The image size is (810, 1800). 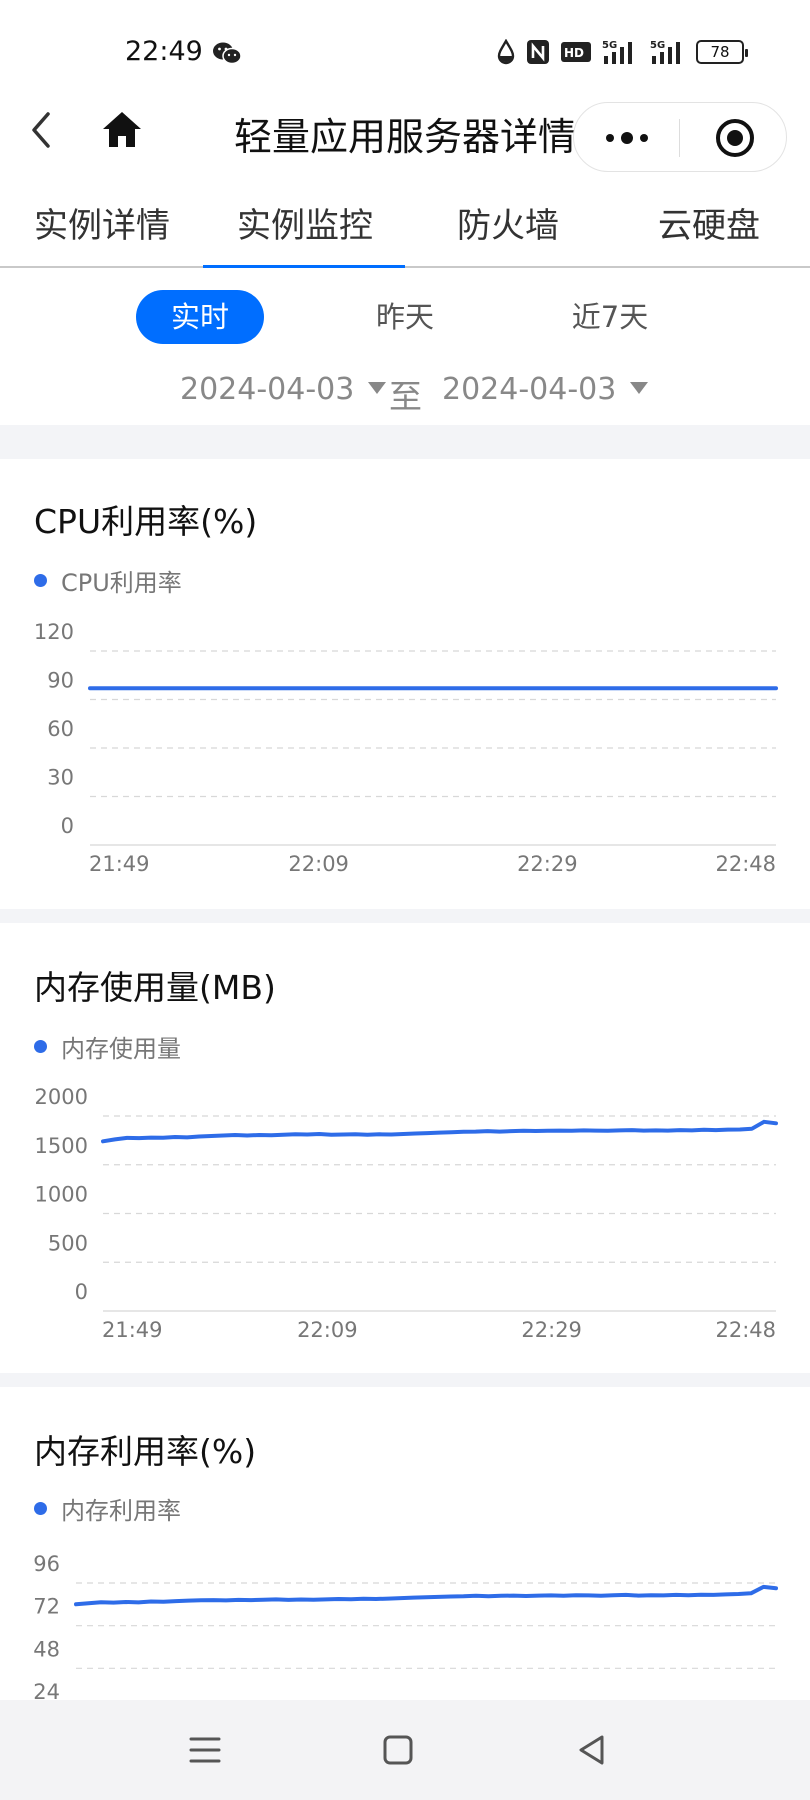 What do you see at coordinates (735, 138) in the screenshot?
I see `close-mini-program-icon` at bounding box center [735, 138].